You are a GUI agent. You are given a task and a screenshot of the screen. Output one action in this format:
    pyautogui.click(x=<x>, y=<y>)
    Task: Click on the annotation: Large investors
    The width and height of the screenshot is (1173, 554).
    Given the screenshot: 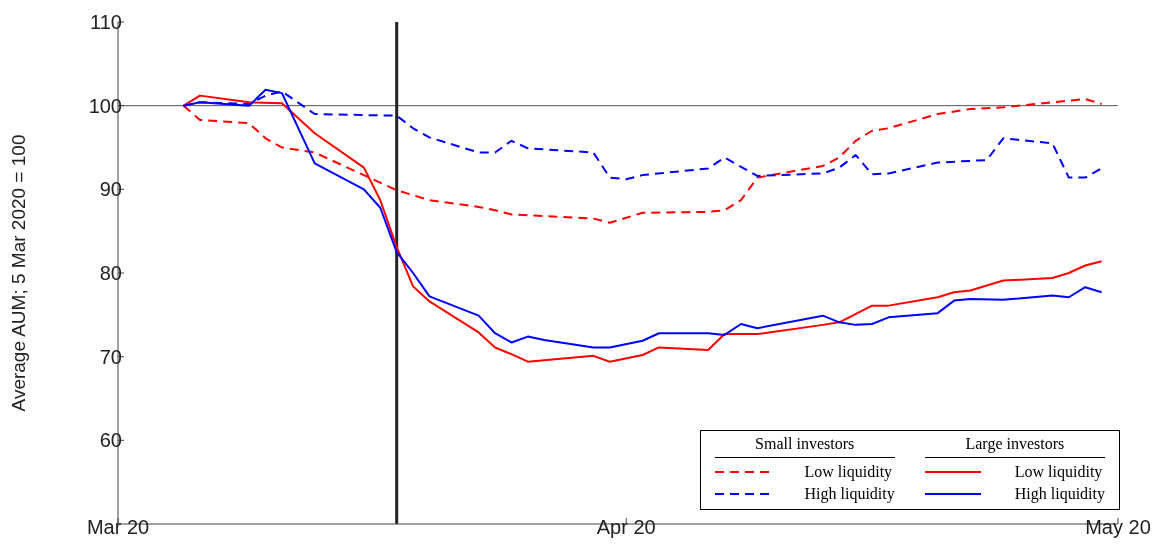 What is the action you would take?
    pyautogui.click(x=1014, y=446)
    